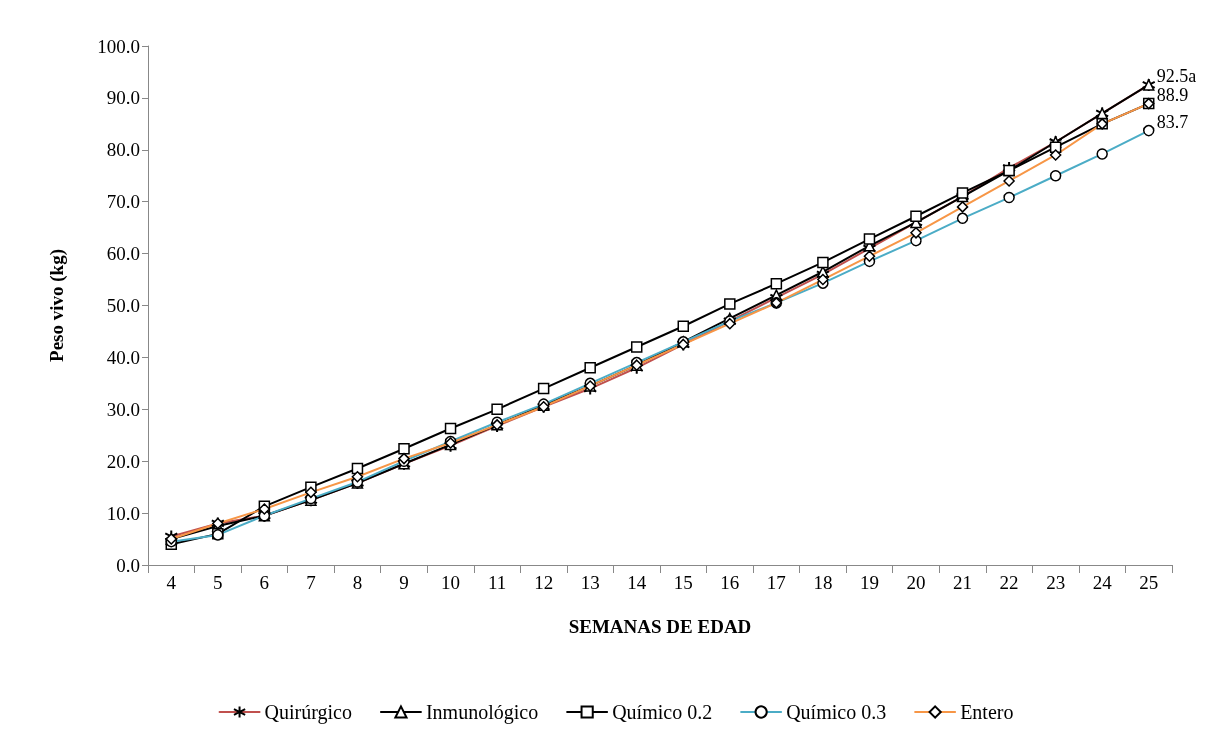  Describe the element at coordinates (544, 582) in the screenshot. I see `x-tick-label: 12` at that location.